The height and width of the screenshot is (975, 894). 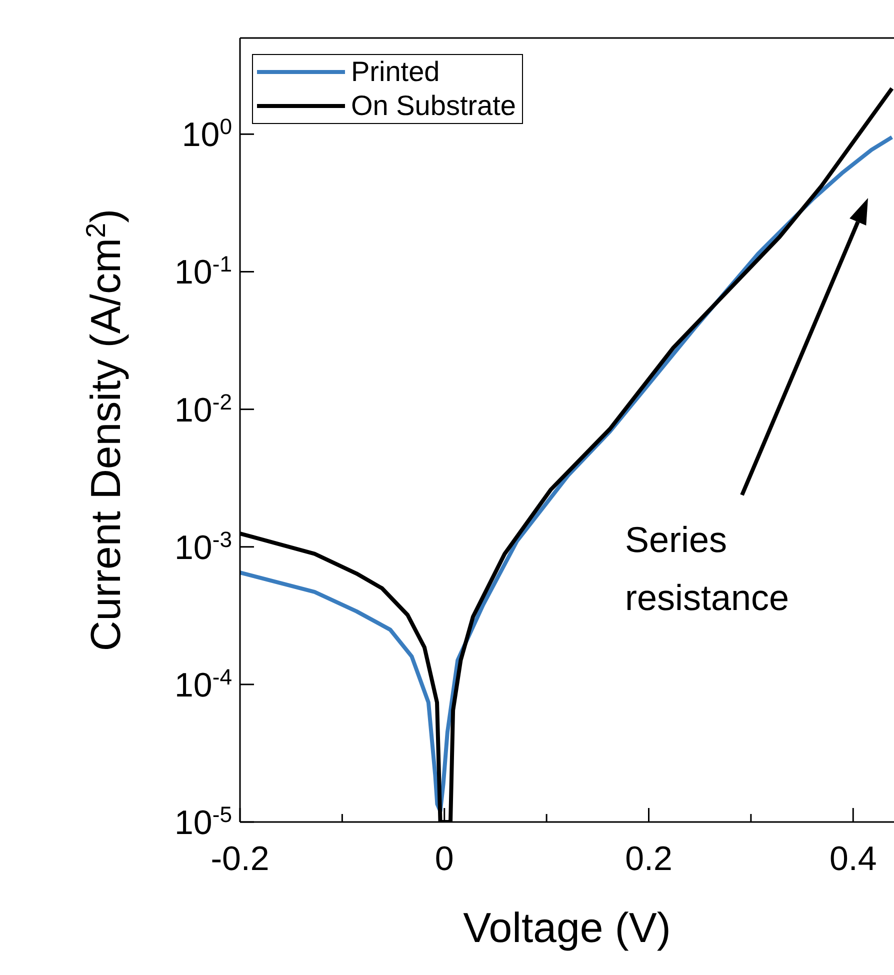 I want to click on y-tick-label: 10$^{-3}$, so click(x=203, y=546).